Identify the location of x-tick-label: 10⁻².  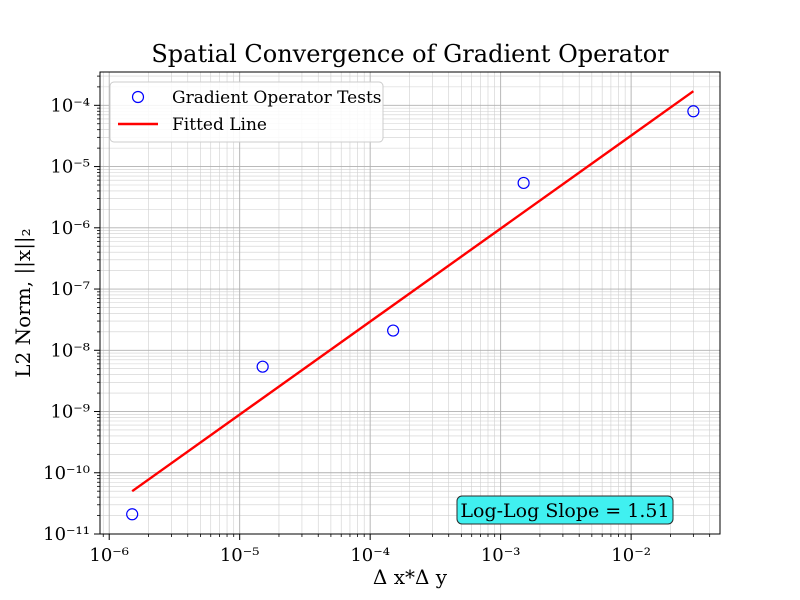
(631, 555).